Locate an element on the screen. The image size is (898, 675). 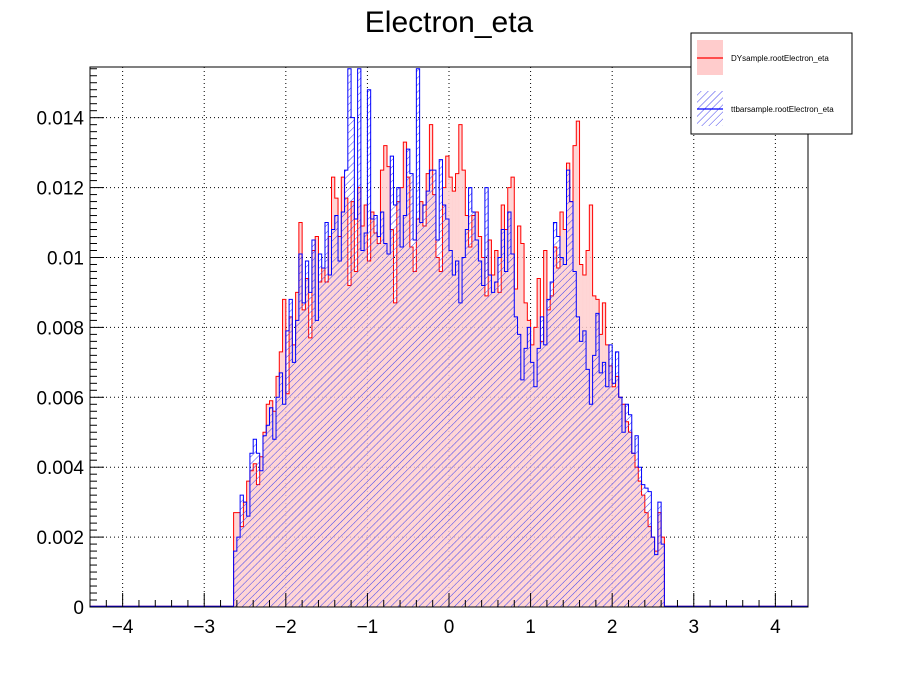
x-tick-label: 4 is located at coordinates (775, 627).